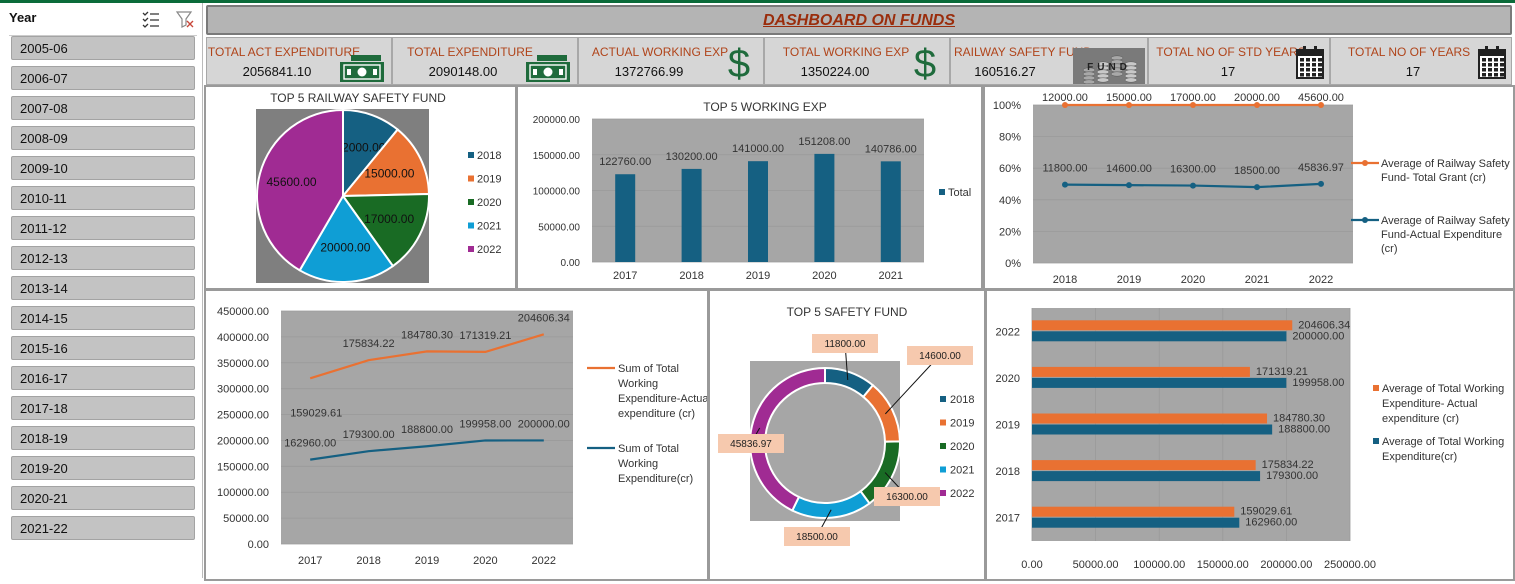 This screenshot has width=1515, height=584. Describe the element at coordinates (1304, 49) in the screenshot. I see `calendar-icon-ring` at that location.